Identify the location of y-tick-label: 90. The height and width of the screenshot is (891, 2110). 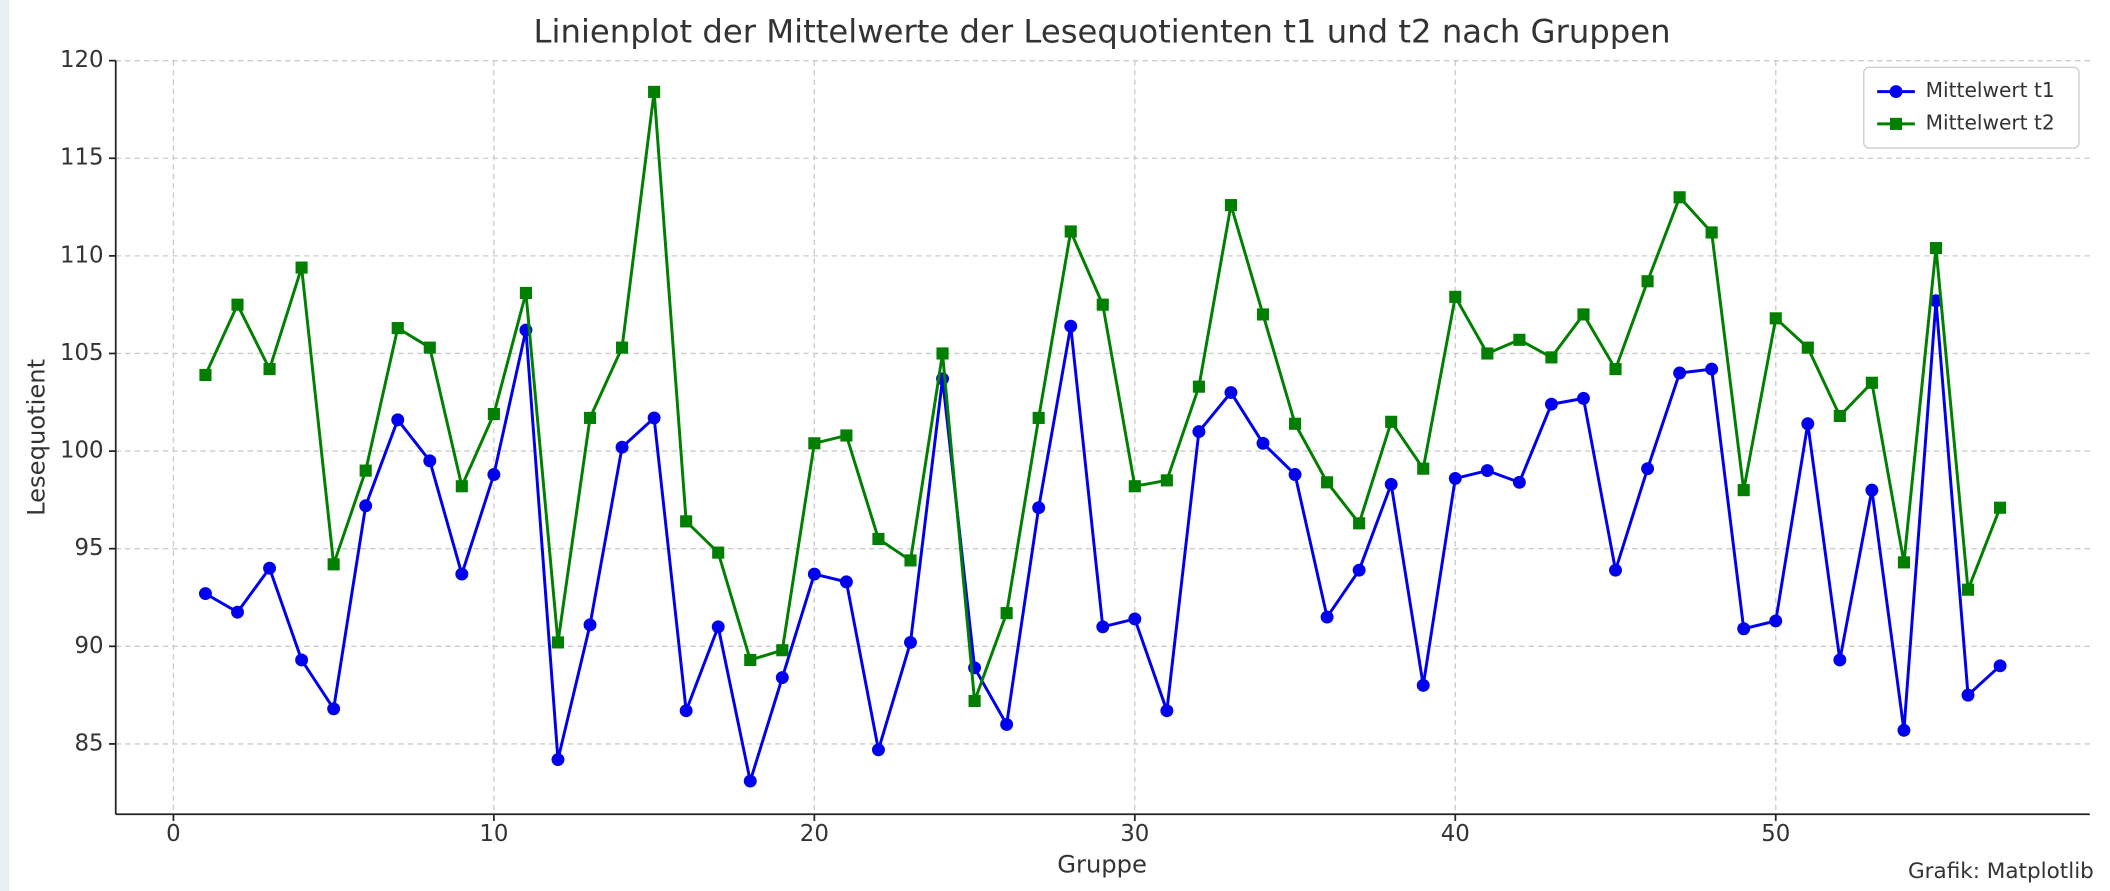
(89, 646).